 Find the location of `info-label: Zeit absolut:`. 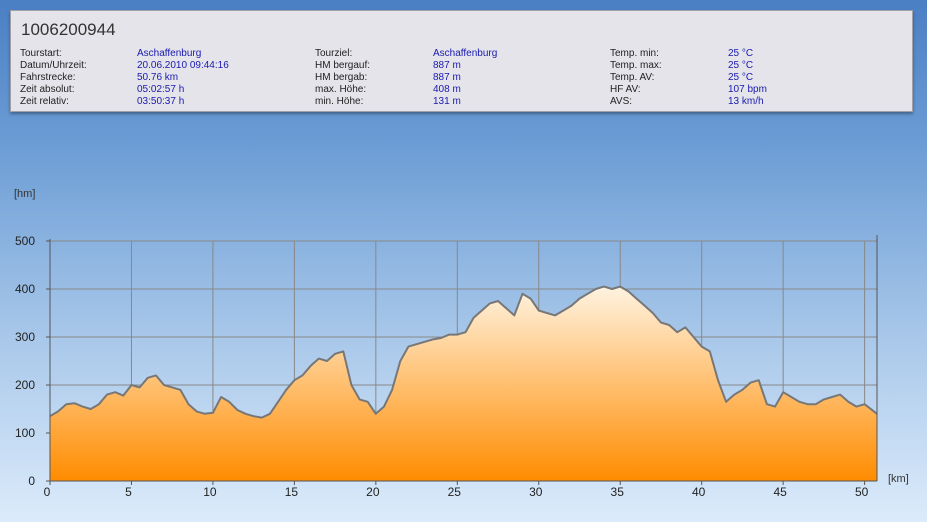

info-label: Zeit absolut: is located at coordinates (47, 89).